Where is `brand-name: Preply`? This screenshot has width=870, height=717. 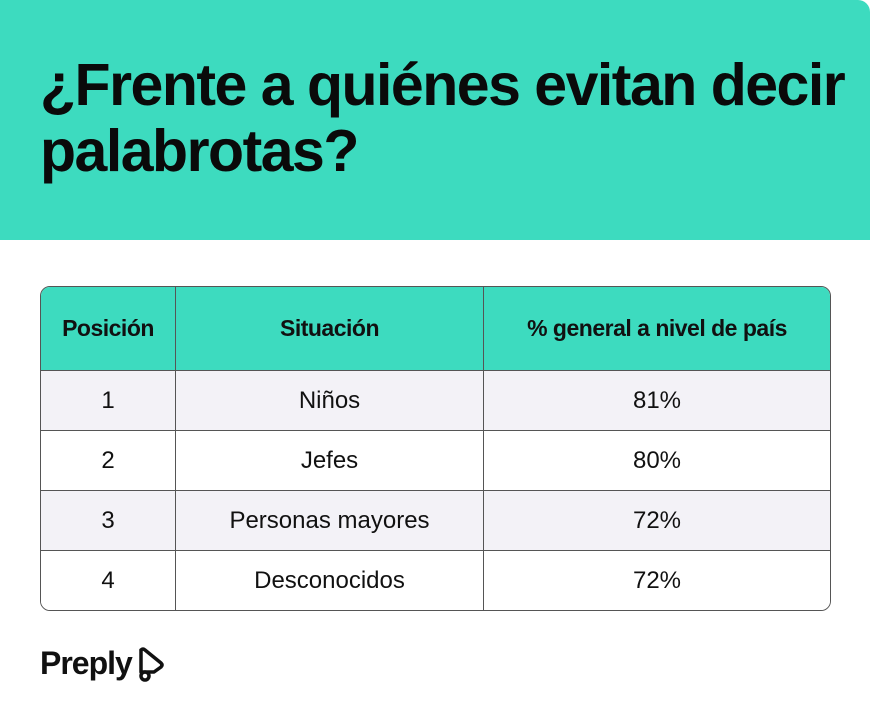 brand-name: Preply is located at coordinates (86, 663).